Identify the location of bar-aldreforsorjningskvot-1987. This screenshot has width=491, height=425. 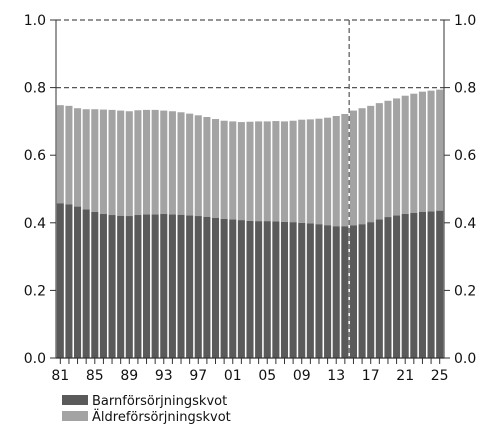
(112, 162).